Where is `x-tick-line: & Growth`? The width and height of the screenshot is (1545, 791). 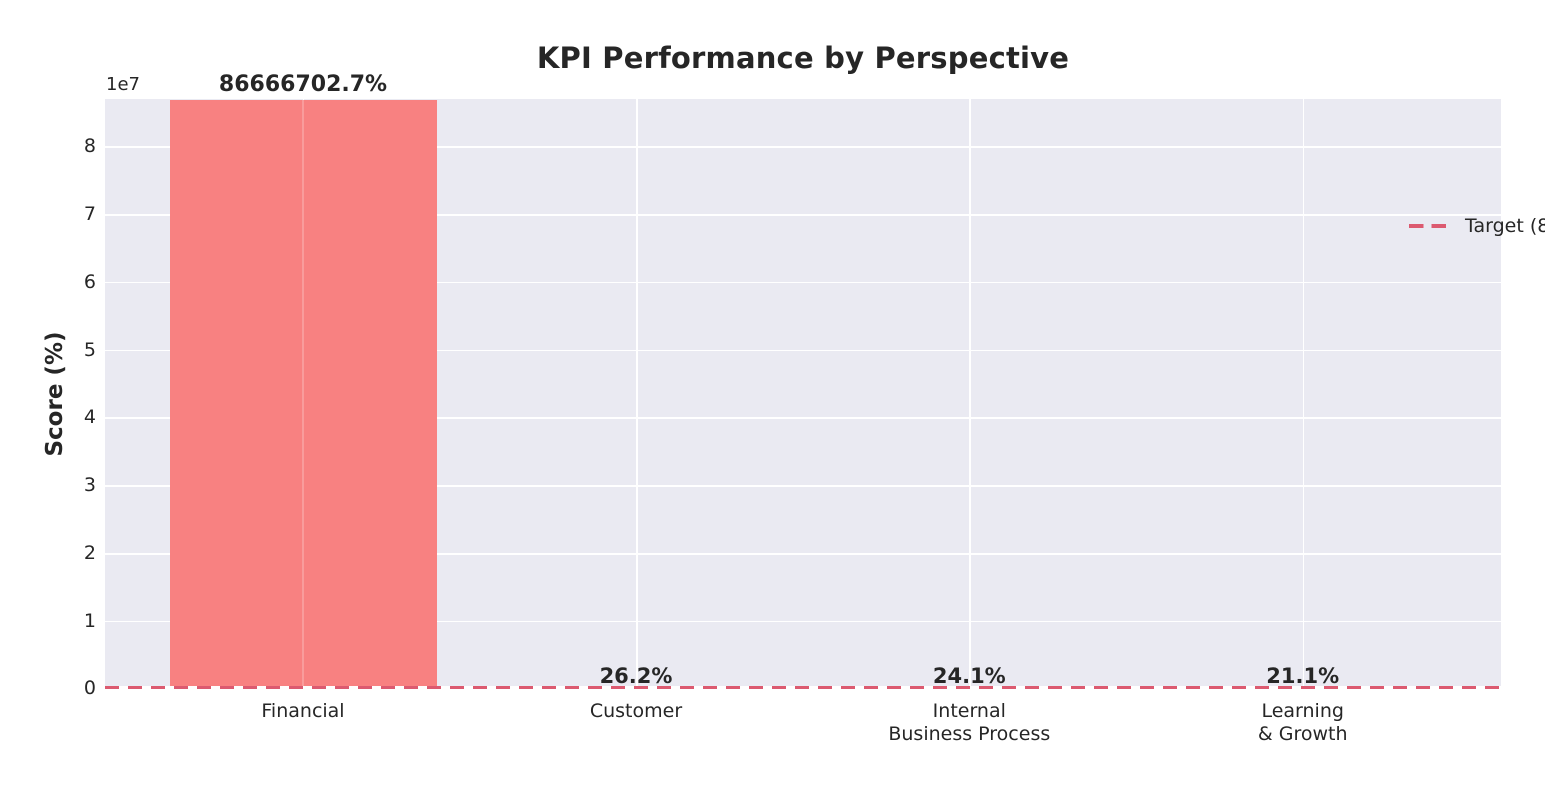 x-tick-line: & Growth is located at coordinates (1302, 733).